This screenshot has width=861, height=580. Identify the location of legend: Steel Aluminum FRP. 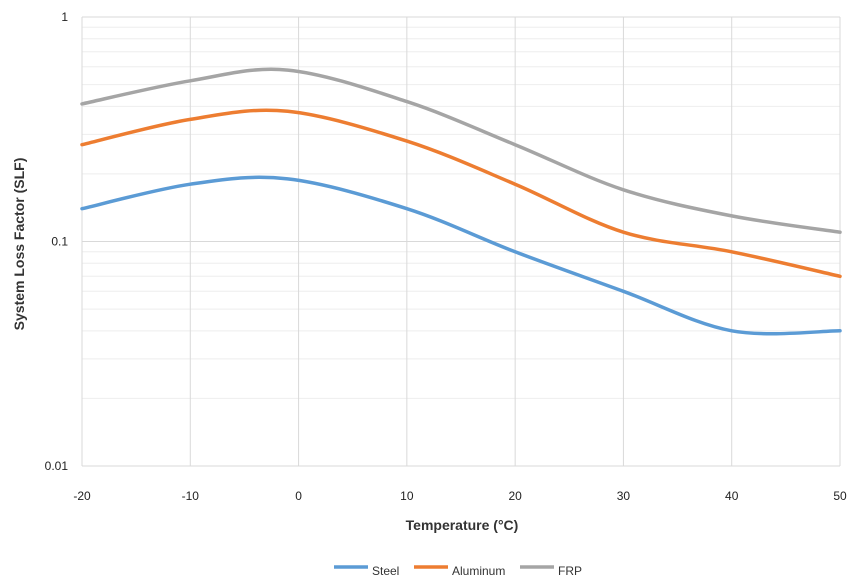
(458, 571).